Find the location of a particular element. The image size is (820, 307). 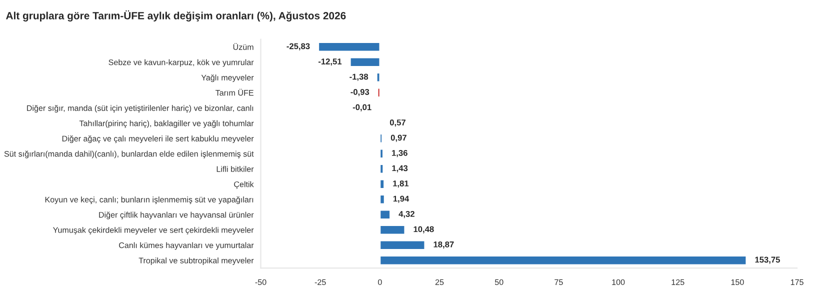

y-tick-label: Lifli bitkiler is located at coordinates (235, 169).